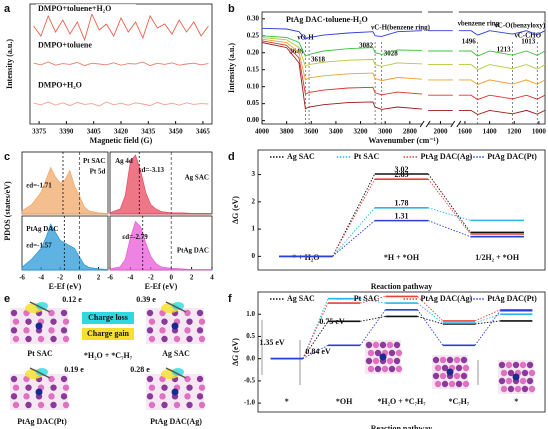  I want to click on peak-label: 3028, so click(391, 54).